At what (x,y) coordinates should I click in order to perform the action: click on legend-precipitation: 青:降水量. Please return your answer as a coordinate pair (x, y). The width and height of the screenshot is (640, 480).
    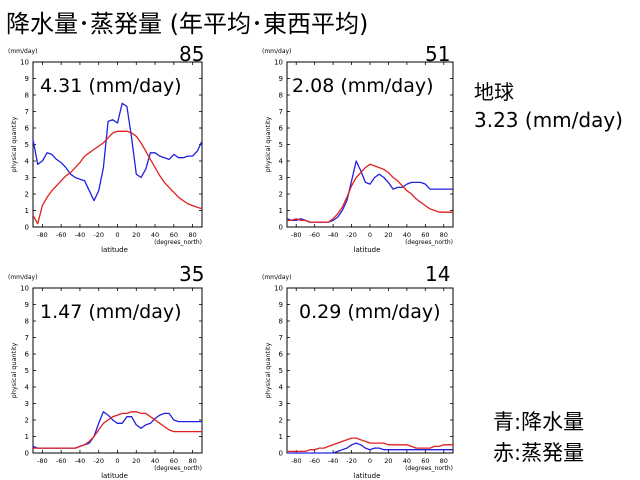
    Looking at the image, I should click on (539, 422).